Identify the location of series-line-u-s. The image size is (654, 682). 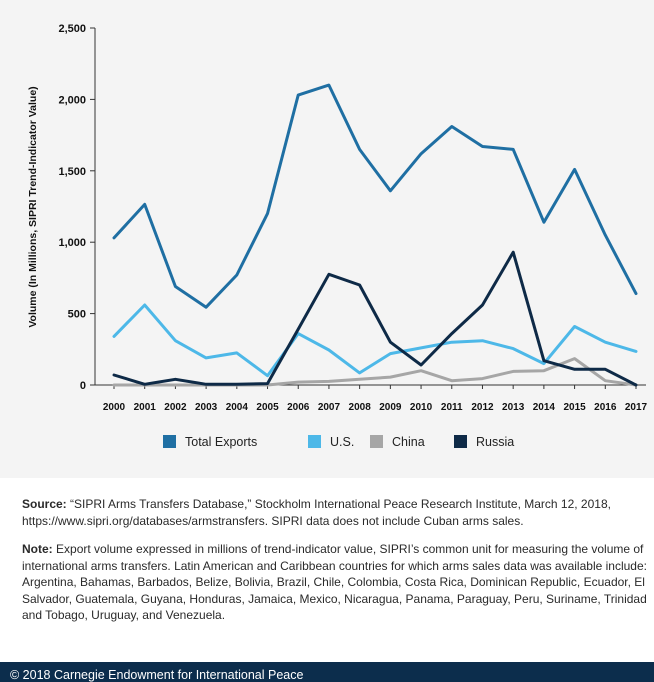
(375, 340).